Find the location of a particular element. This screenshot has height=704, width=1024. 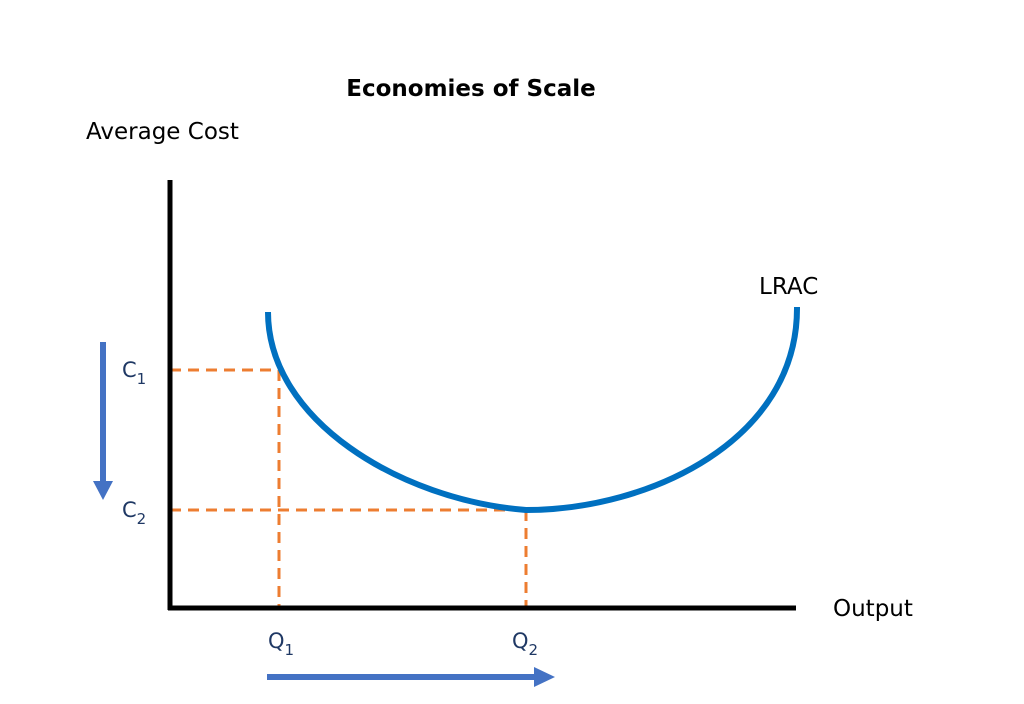

y-axis-label: Average Cost is located at coordinates (162, 132).